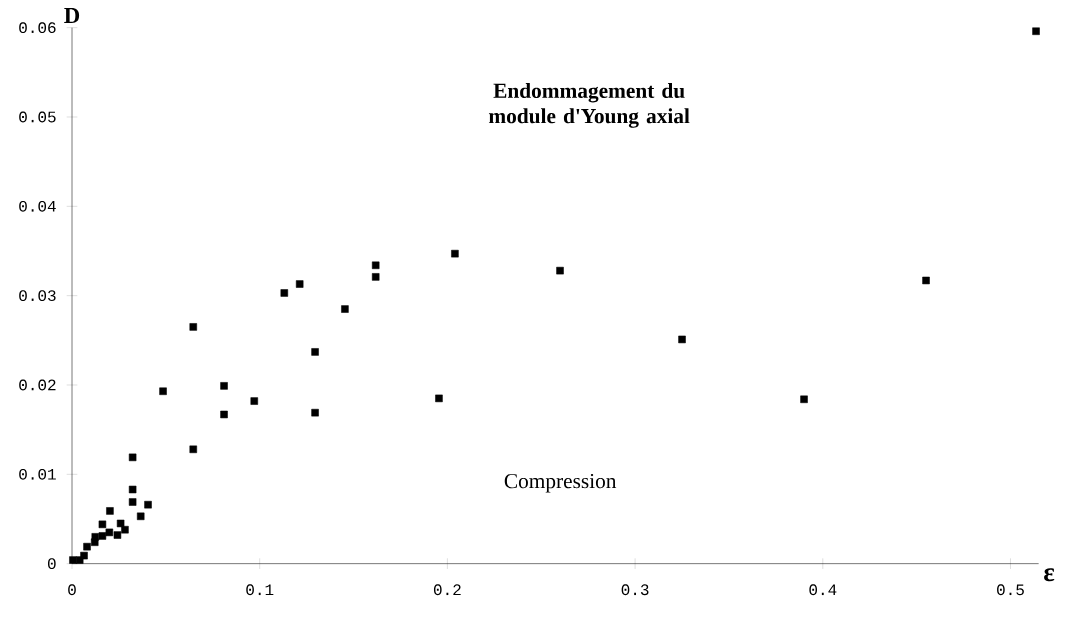 The width and height of the screenshot is (1078, 617). I want to click on text: Endommagement du module d'Young axial, so click(589, 105).